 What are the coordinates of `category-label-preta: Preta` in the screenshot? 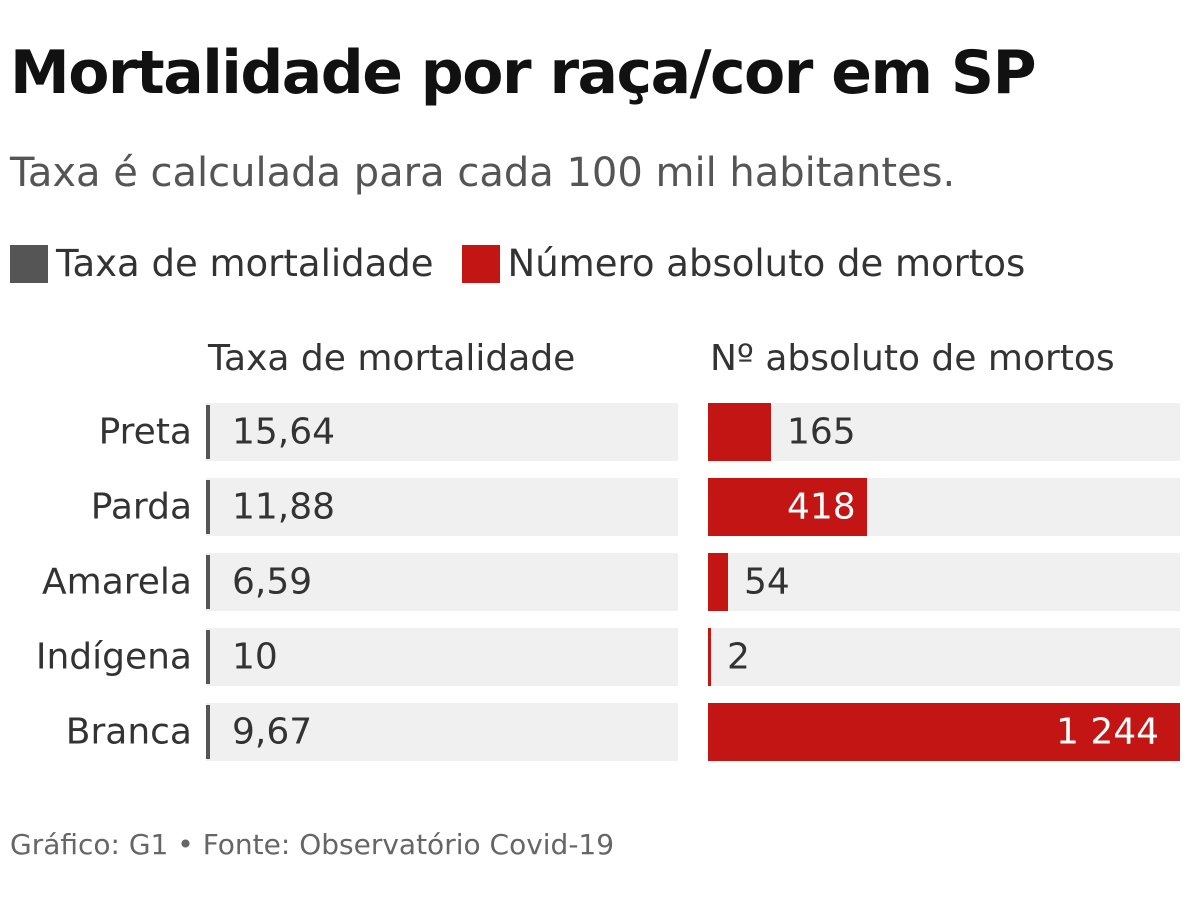 It's located at (145, 432).